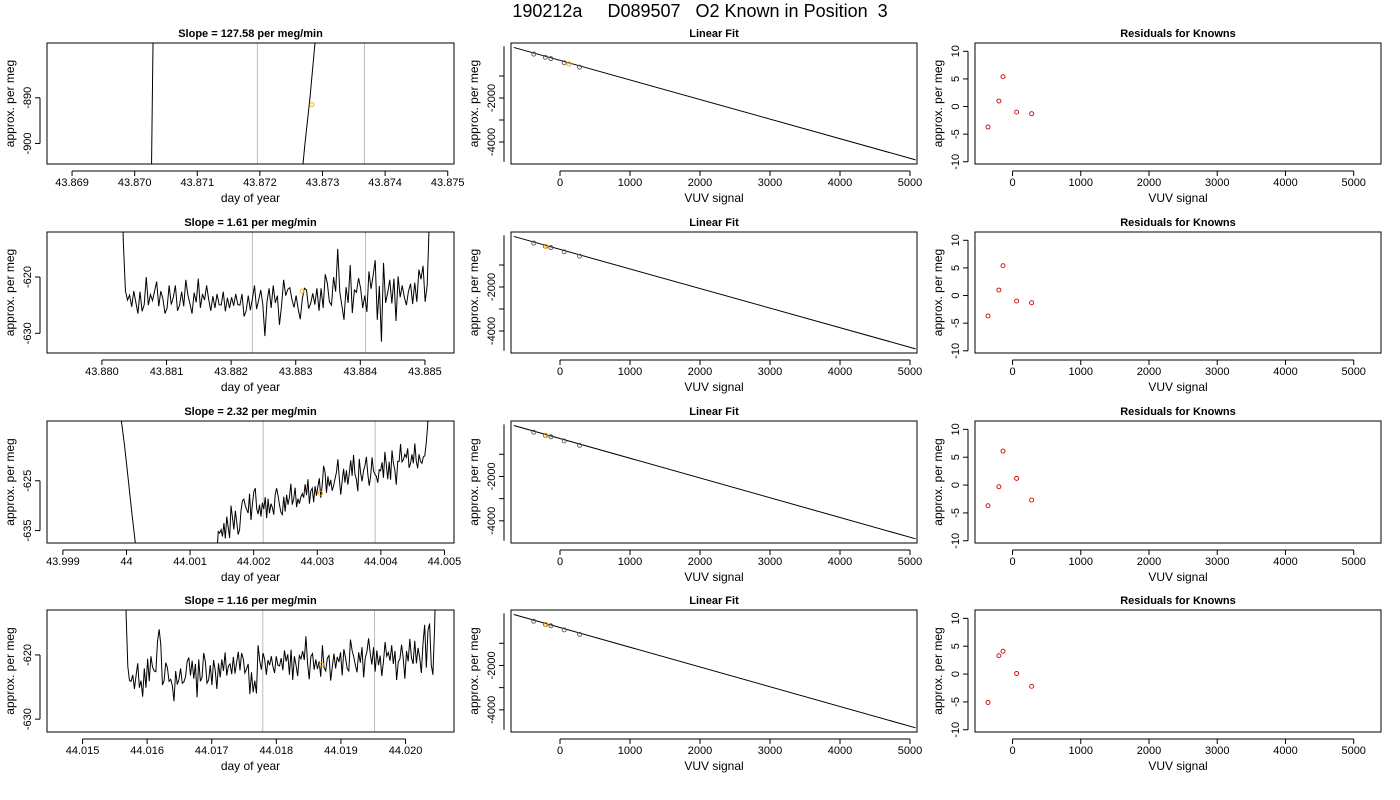 The width and height of the screenshot is (1400, 800). What do you see at coordinates (102, 372) in the screenshot?
I see `x-tick-label: 43.880` at bounding box center [102, 372].